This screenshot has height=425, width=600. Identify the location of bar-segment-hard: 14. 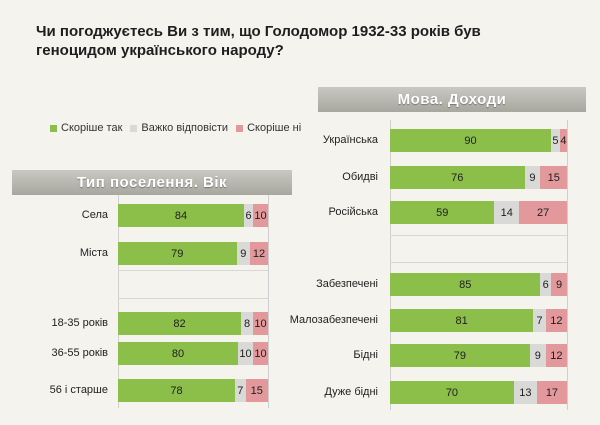
(507, 212).